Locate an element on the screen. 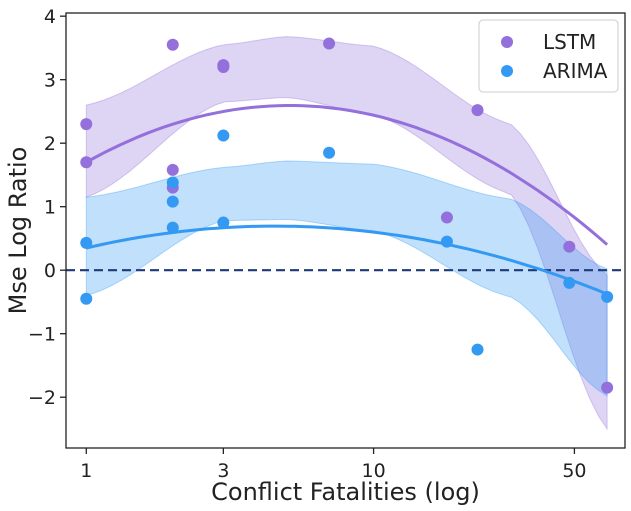 The width and height of the screenshot is (631, 511). x-tick-label: 1 is located at coordinates (86, 471).